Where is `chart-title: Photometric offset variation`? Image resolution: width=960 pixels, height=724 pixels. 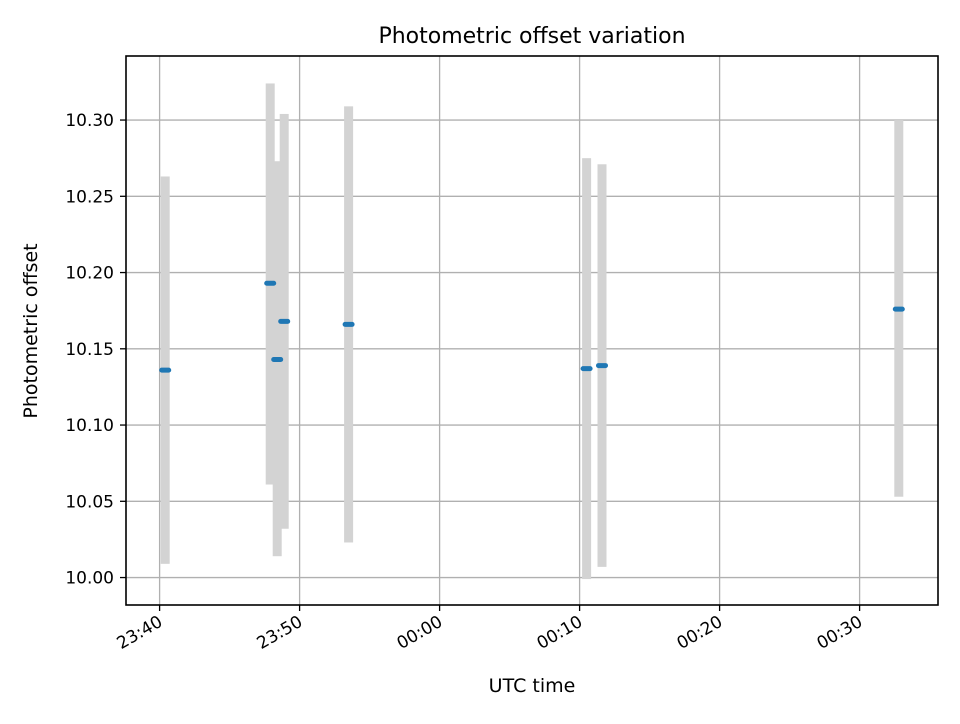
chart-title: Photometric offset variation is located at coordinates (531, 36).